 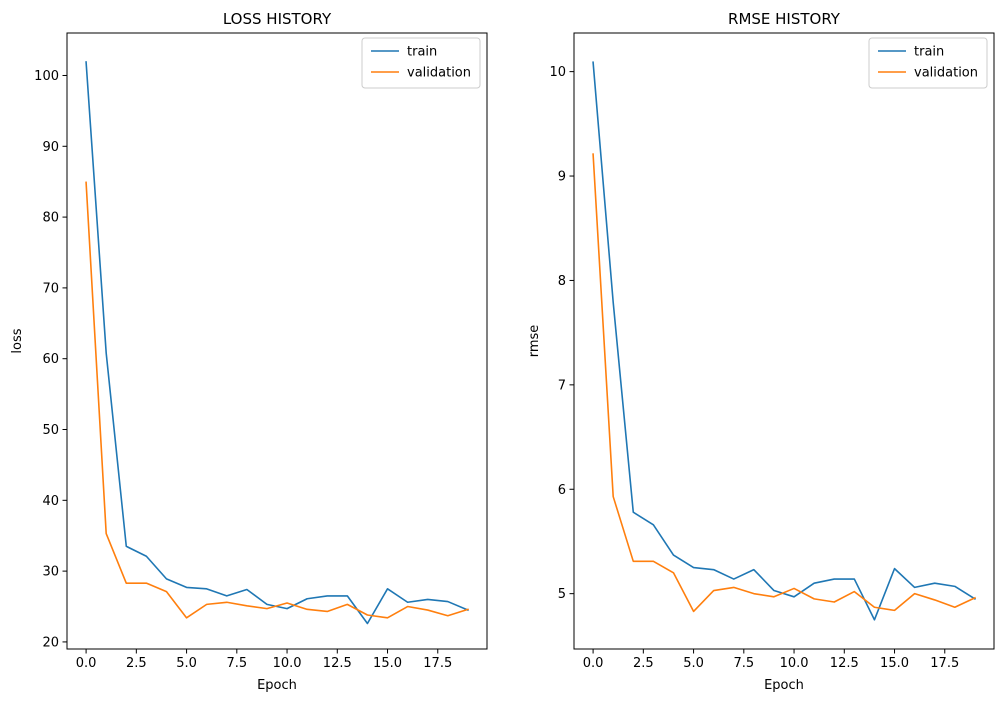 I want to click on y-tick-label: 30, so click(x=50, y=572).